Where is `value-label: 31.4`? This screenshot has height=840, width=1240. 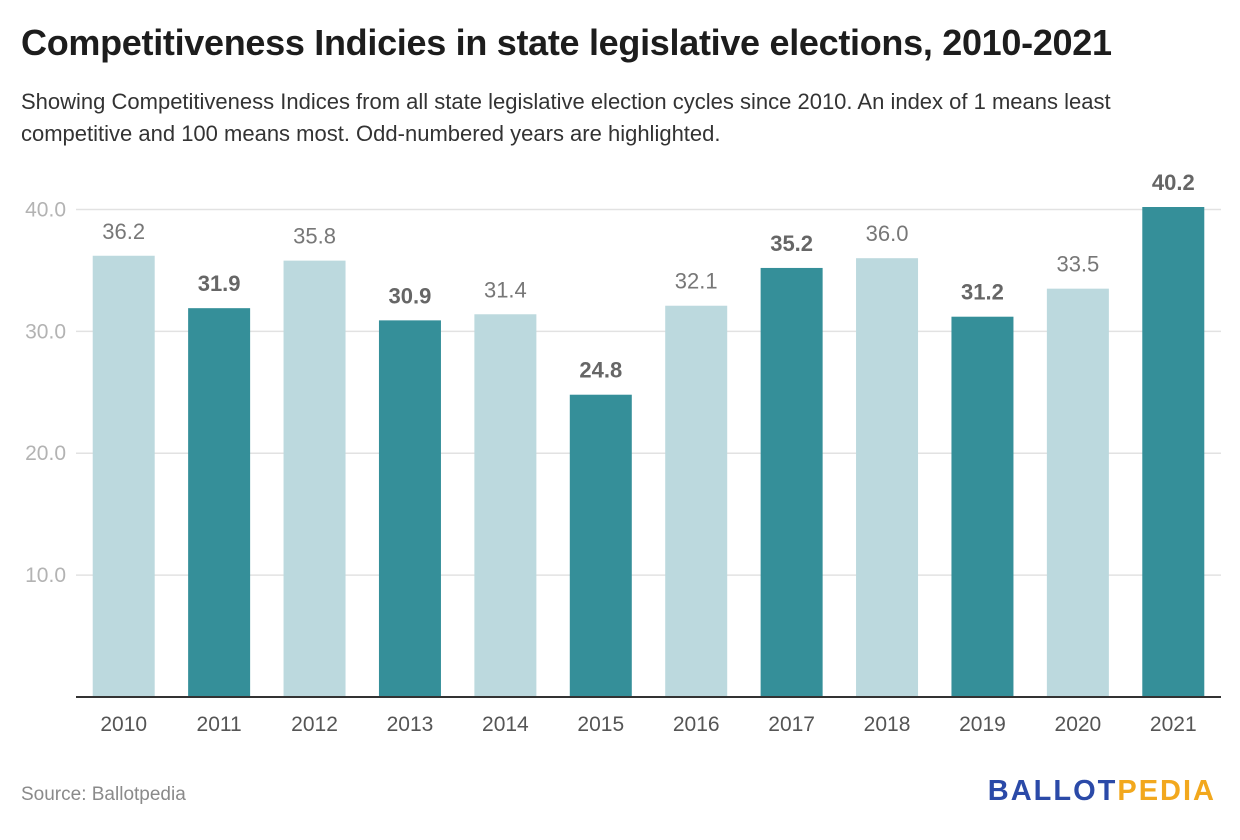
value-label: 31.4 is located at coordinates (505, 289).